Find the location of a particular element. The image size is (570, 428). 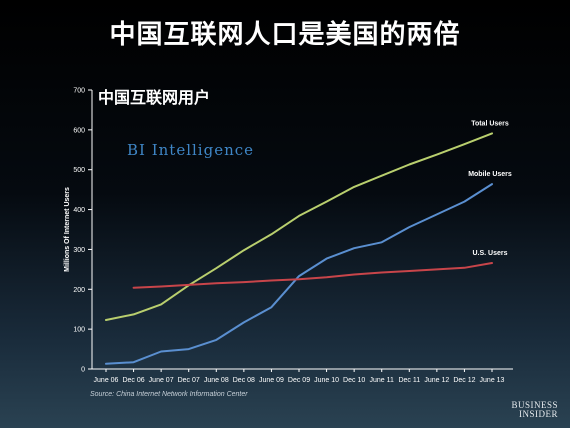

series-label-total-users: Total Users is located at coordinates (490, 123).